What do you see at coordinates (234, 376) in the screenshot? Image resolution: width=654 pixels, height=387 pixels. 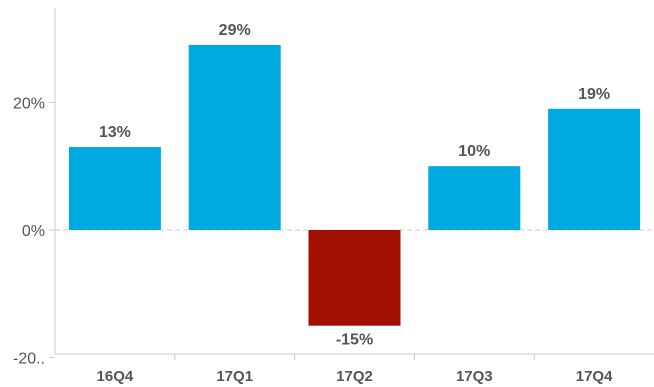 I see `x-tick-label-17Q1: 17Q1` at bounding box center [234, 376].